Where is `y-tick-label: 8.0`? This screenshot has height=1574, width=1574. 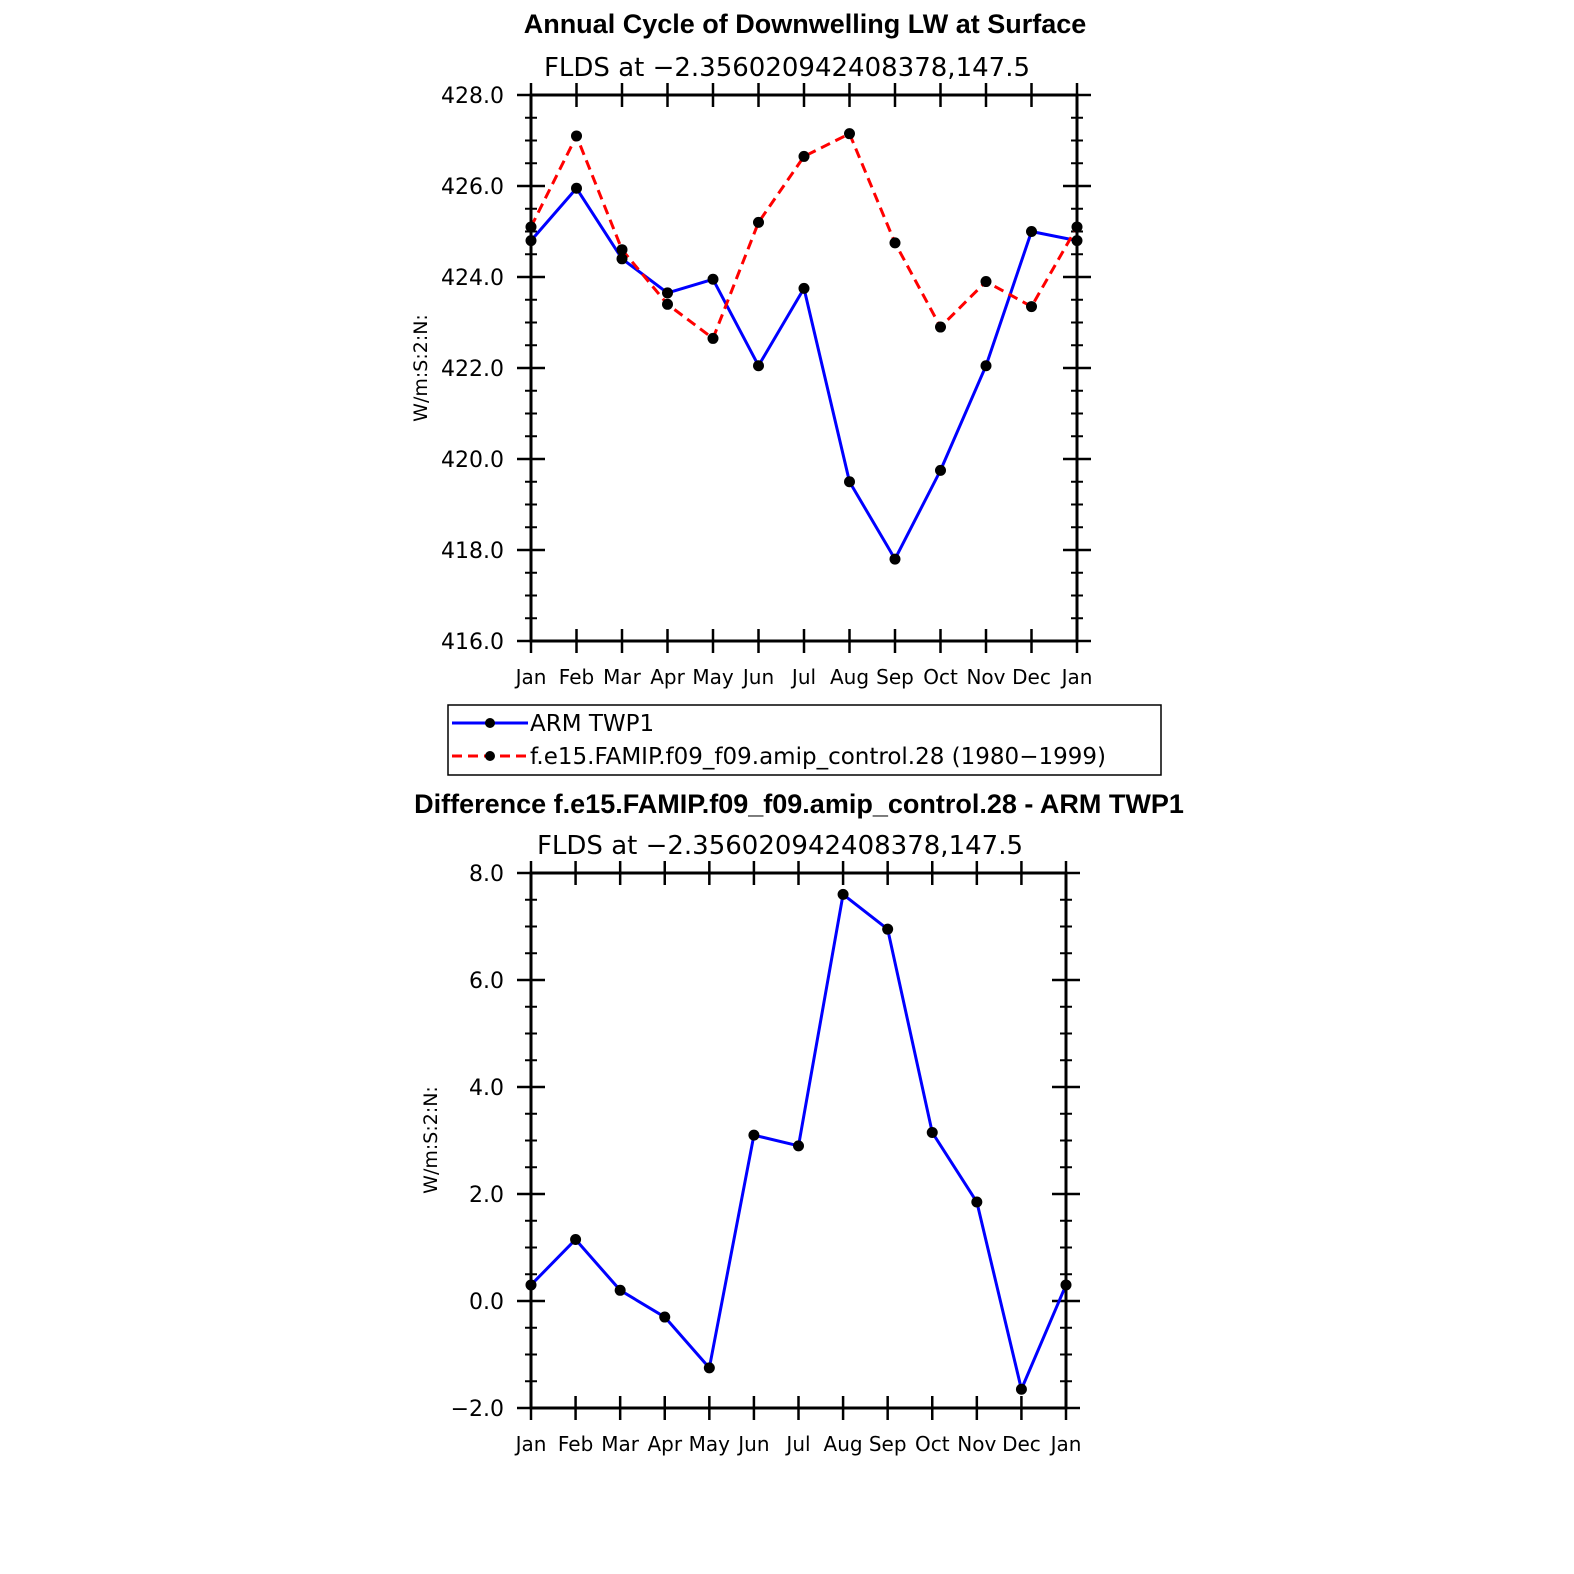 y-tick-label: 8.0 is located at coordinates (486, 874).